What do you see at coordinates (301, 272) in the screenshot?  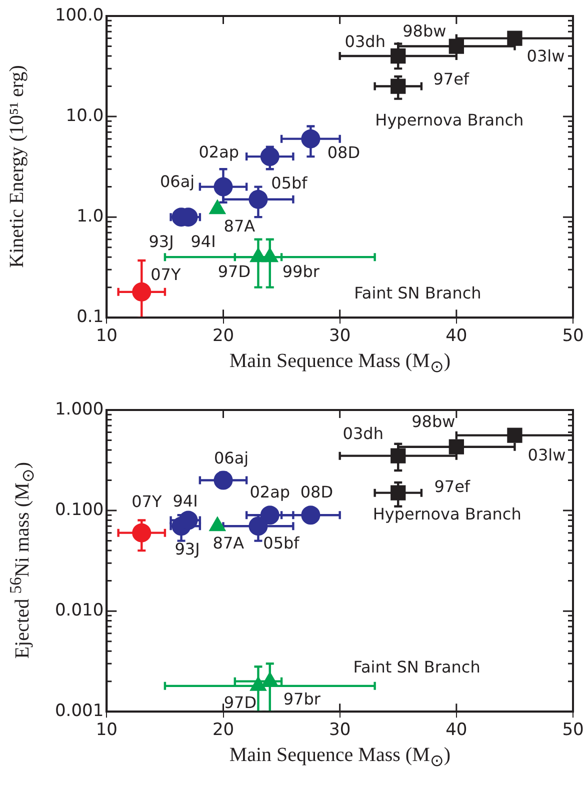 I see `annotation: 99br` at bounding box center [301, 272].